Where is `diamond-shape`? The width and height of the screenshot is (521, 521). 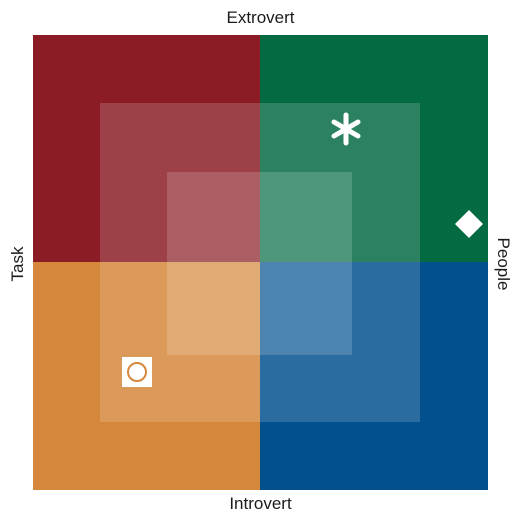
diamond-shape is located at coordinates (469, 224).